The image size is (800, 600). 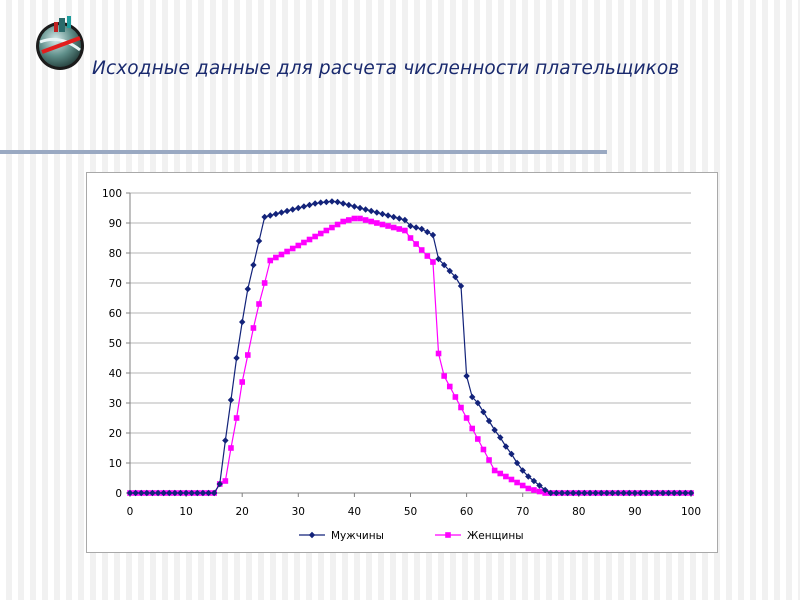 I want to click on x-tick-label: 20, so click(x=242, y=512).